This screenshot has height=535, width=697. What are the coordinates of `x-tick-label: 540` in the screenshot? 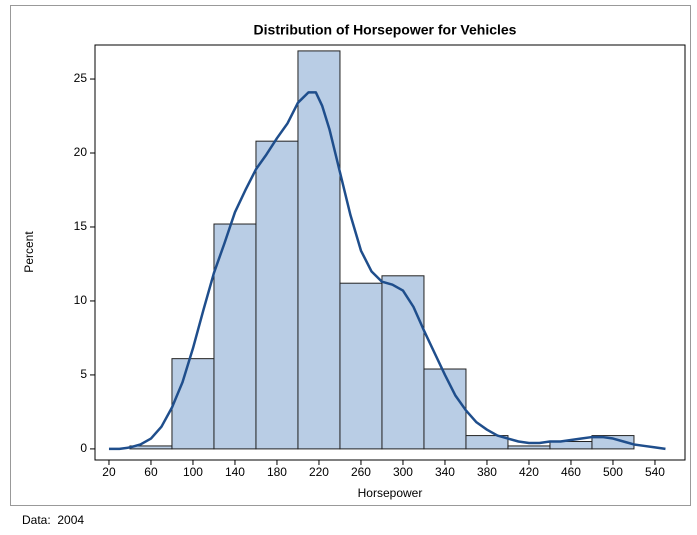 It's located at (655, 472).